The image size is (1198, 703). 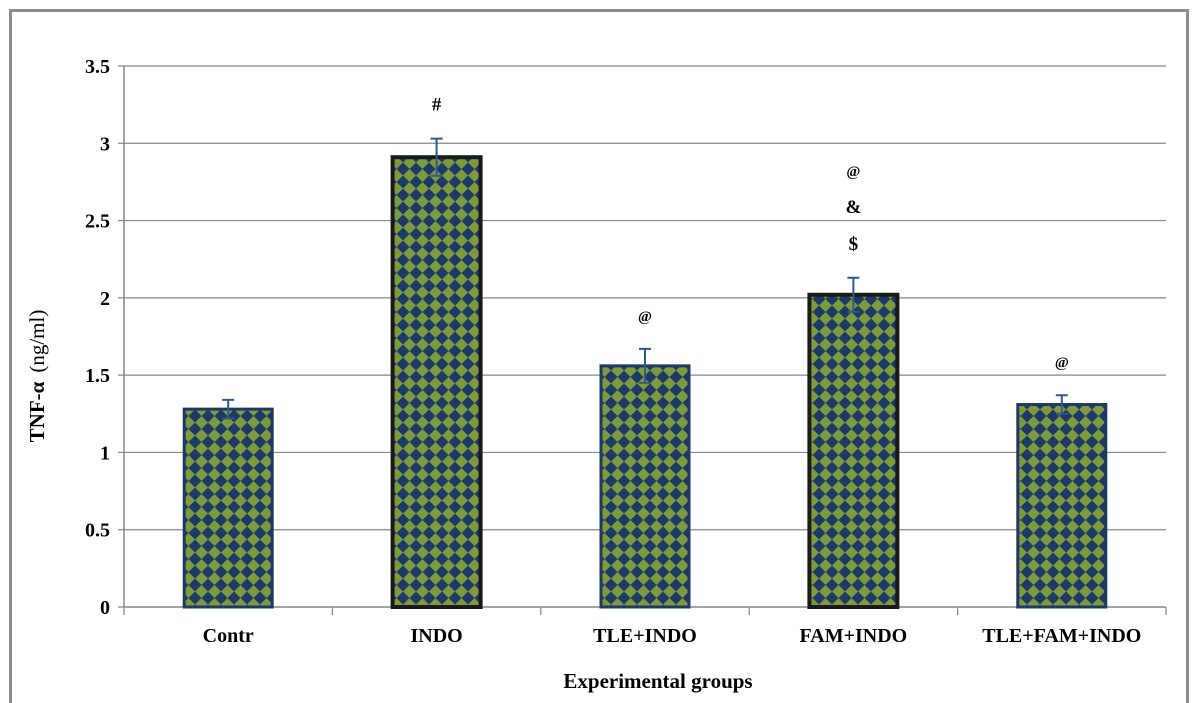 What do you see at coordinates (97, 222) in the screenshot?
I see `y-tick-label: 2.5` at bounding box center [97, 222].